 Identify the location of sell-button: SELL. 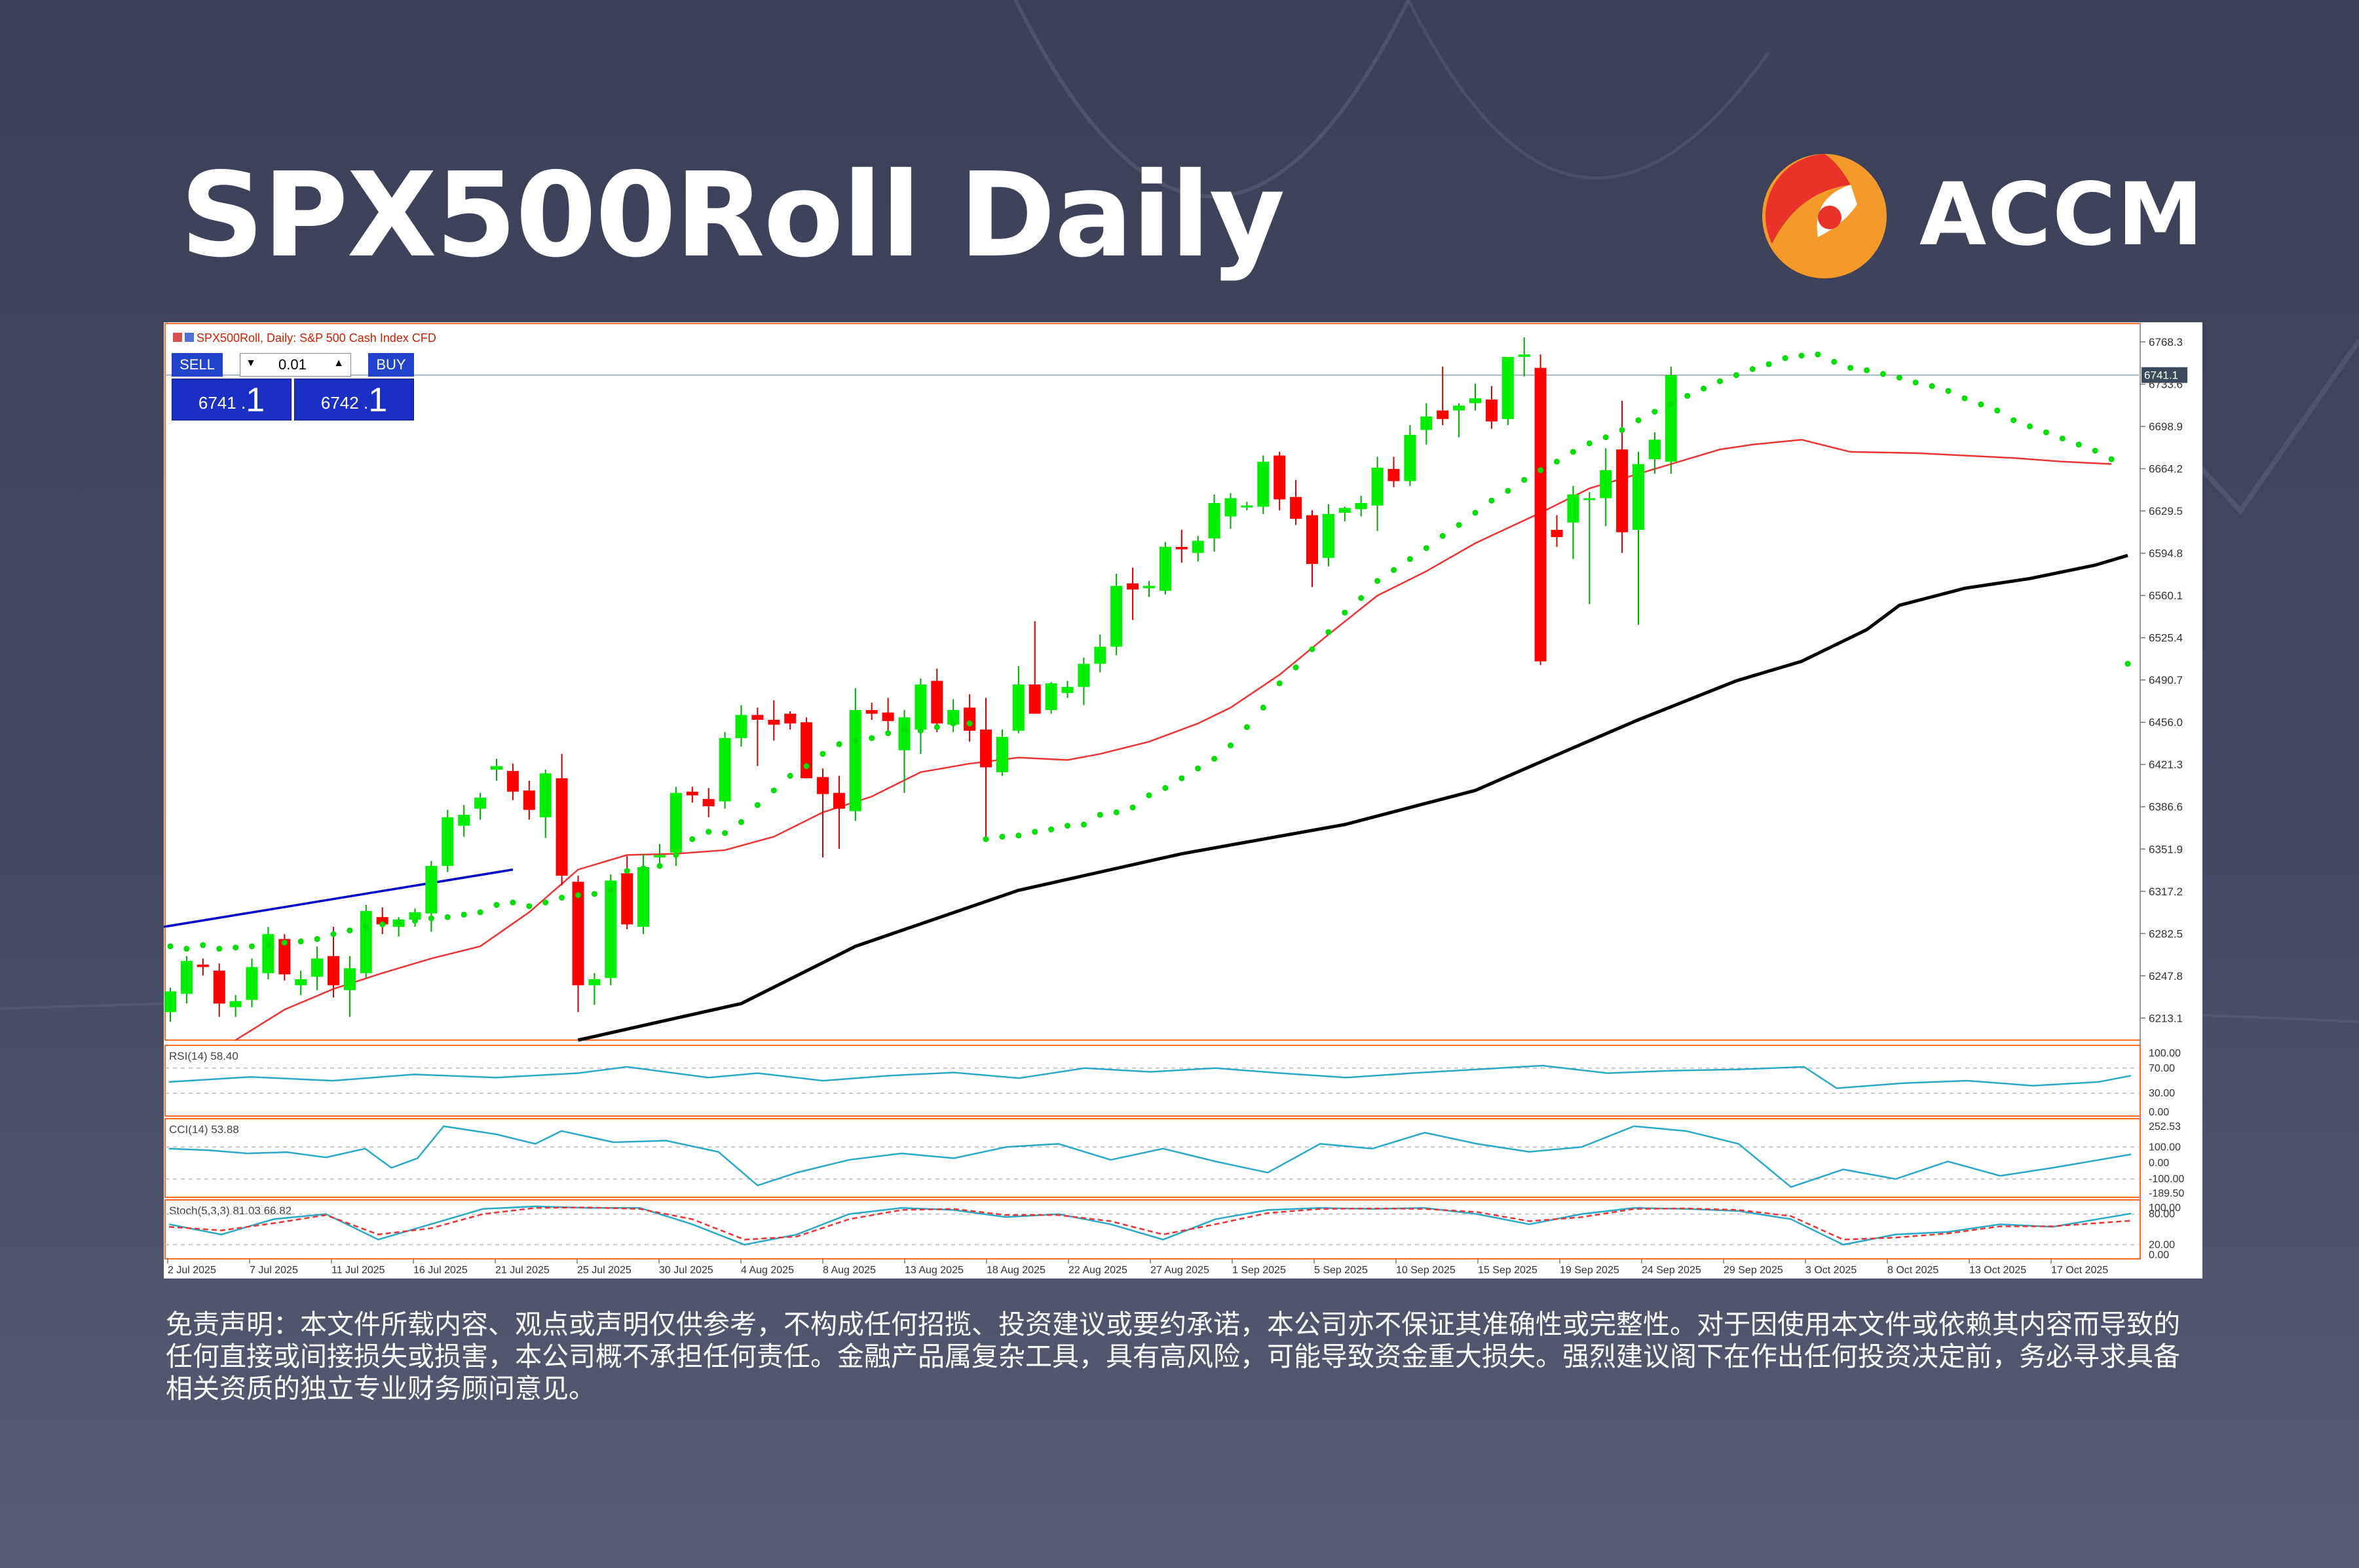
(198, 365).